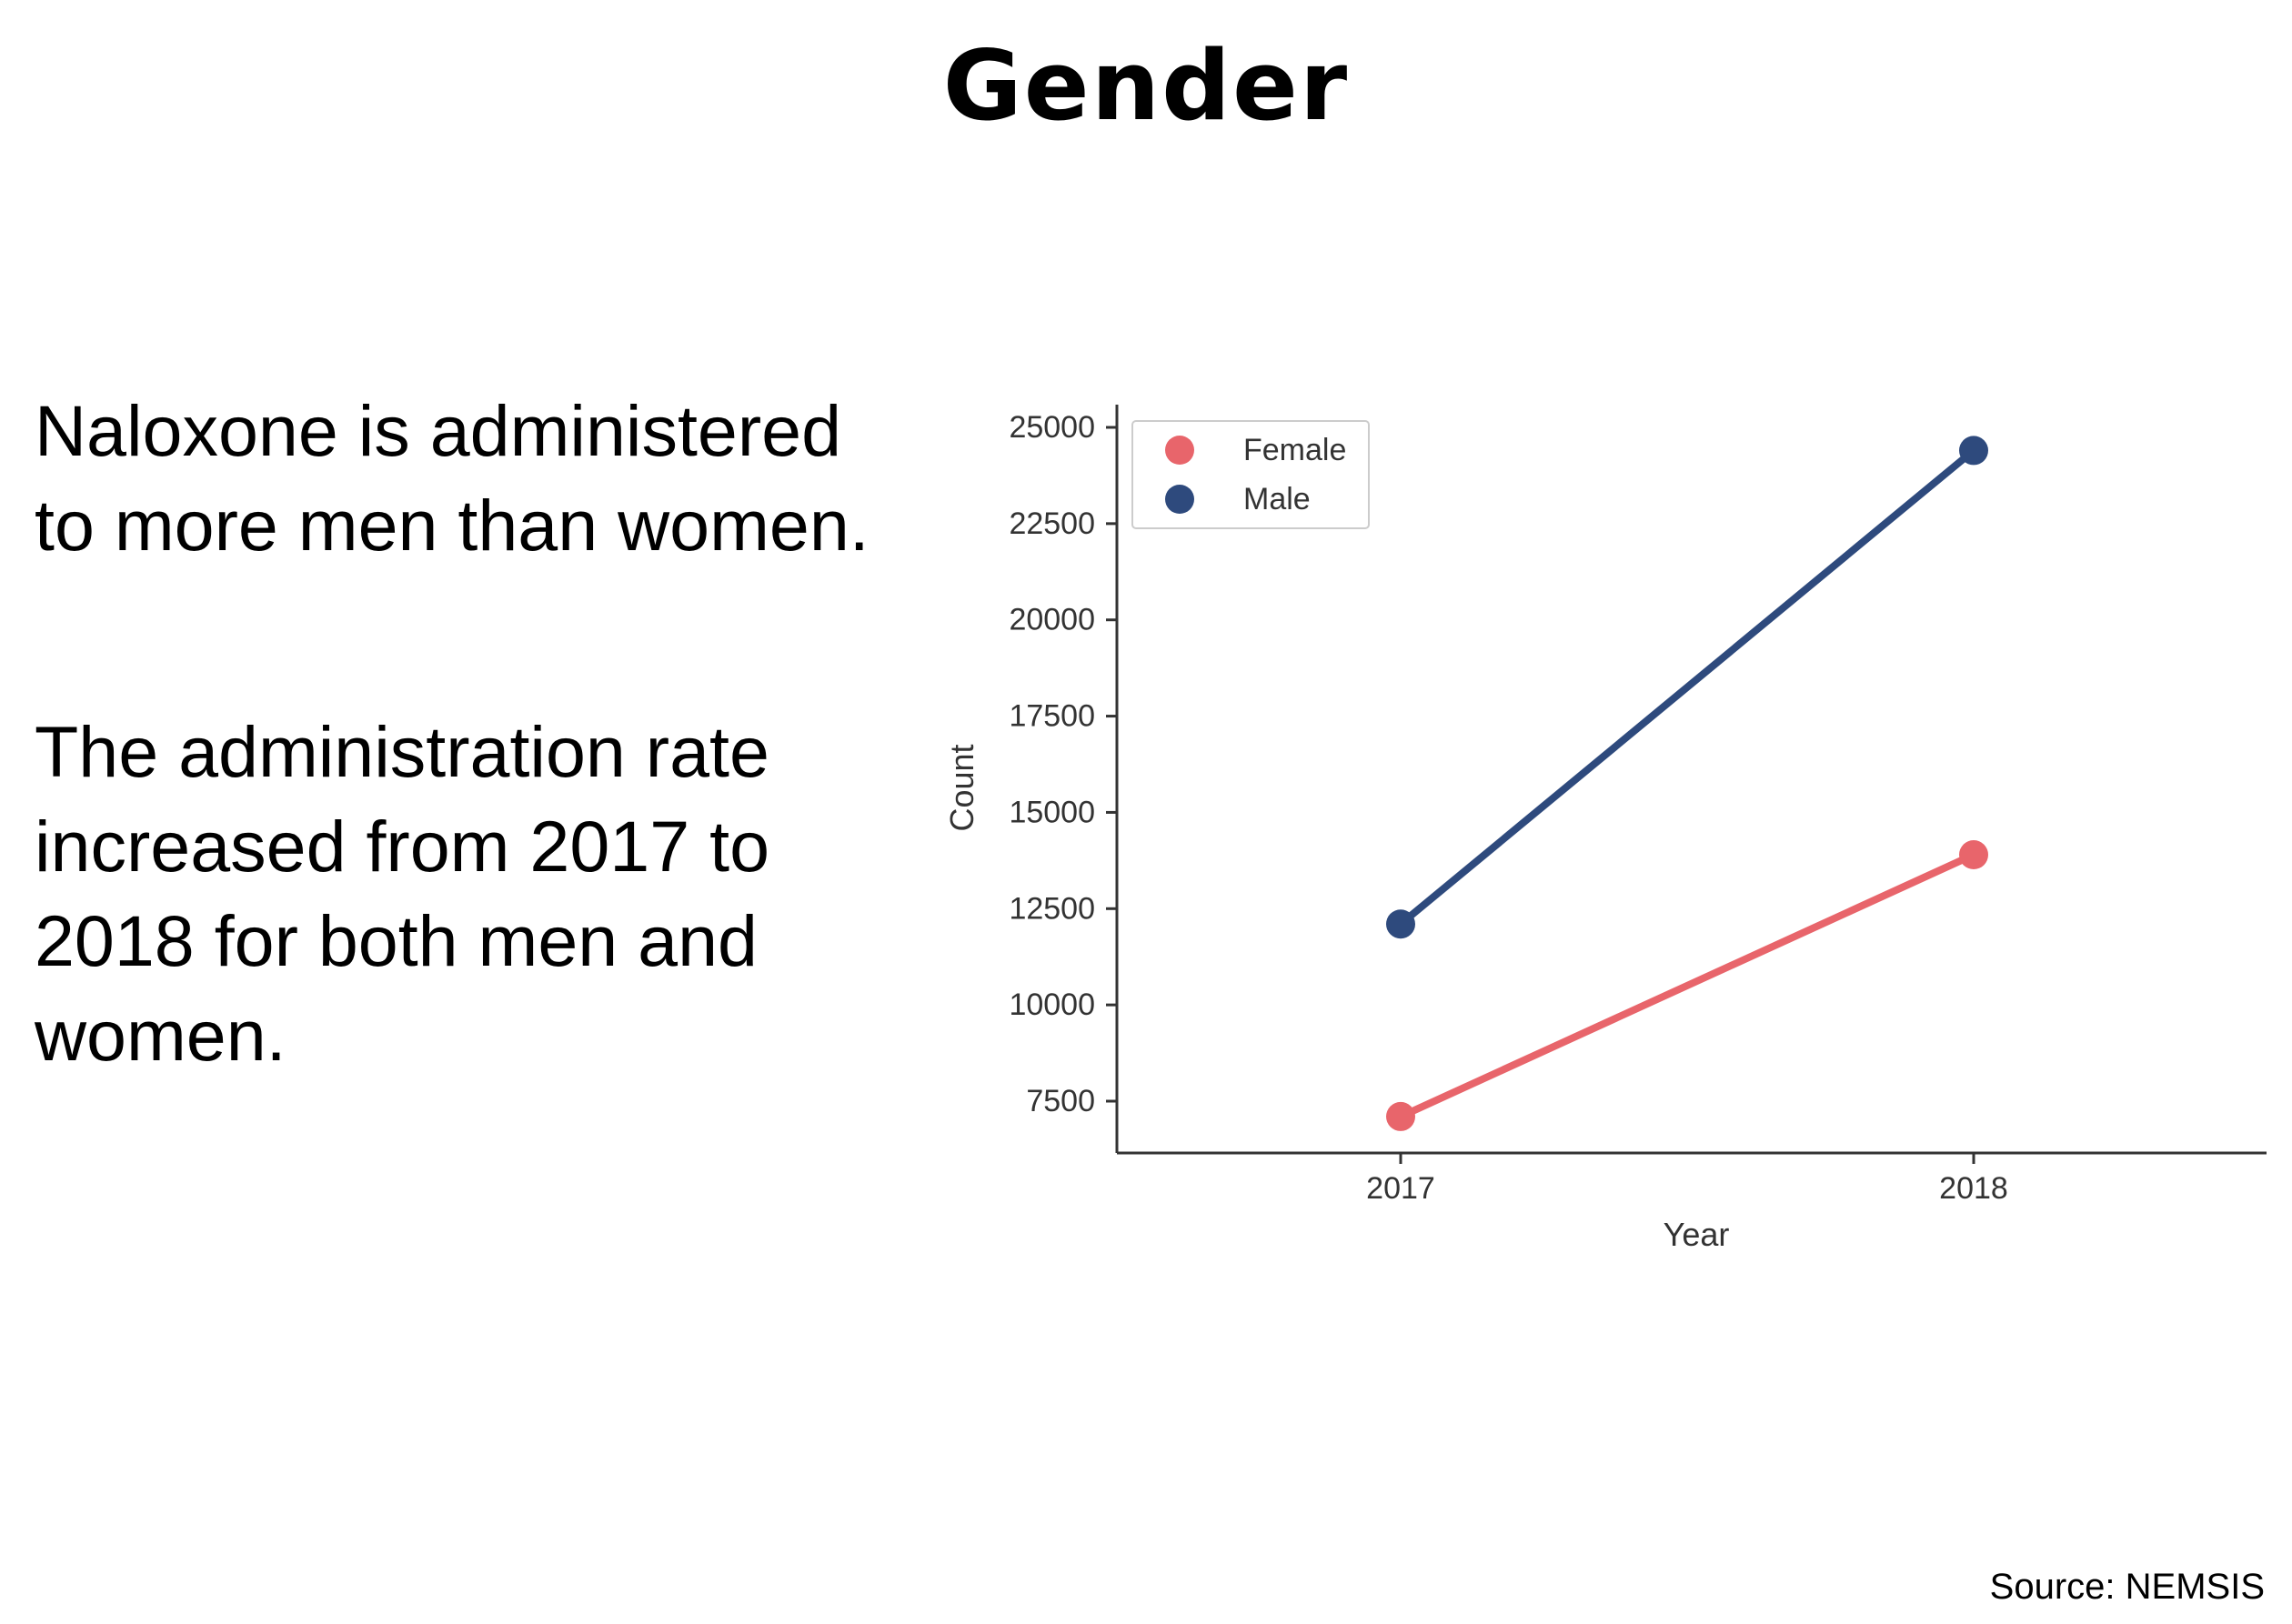 This screenshot has width=2292, height=1624. Describe the element at coordinates (1052, 523) in the screenshot. I see `y-tick-label: 22500` at that location.